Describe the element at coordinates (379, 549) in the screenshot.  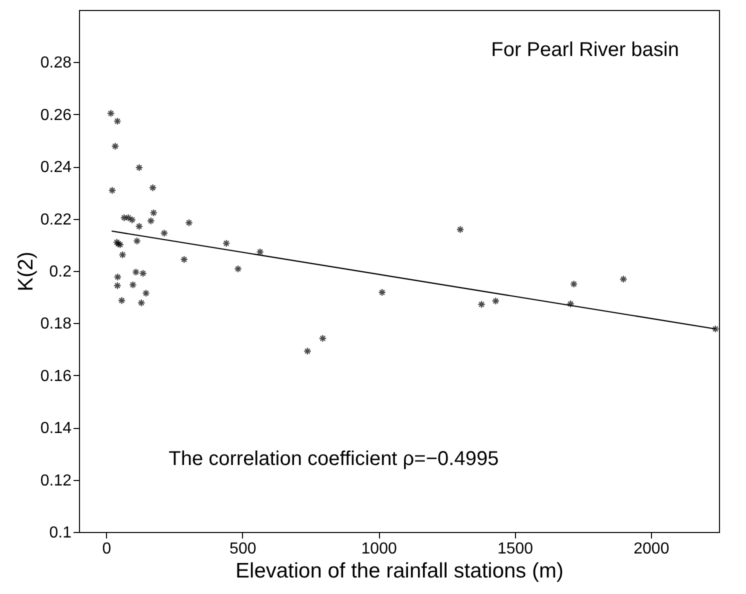
I see `x-tick-label: 1000` at that location.